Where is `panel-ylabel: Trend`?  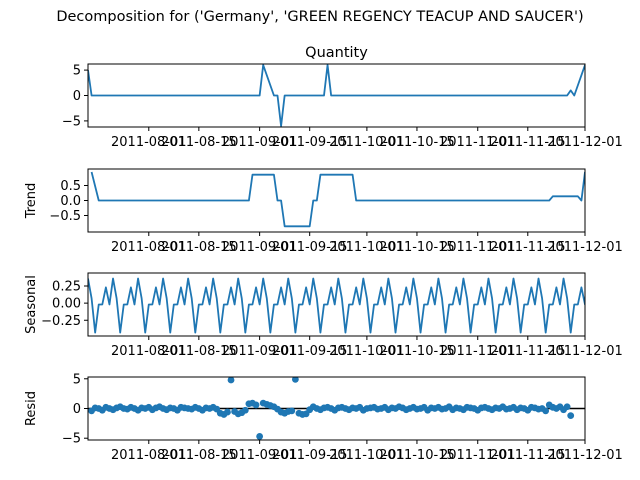 panel-ylabel: Trend is located at coordinates (31, 201).